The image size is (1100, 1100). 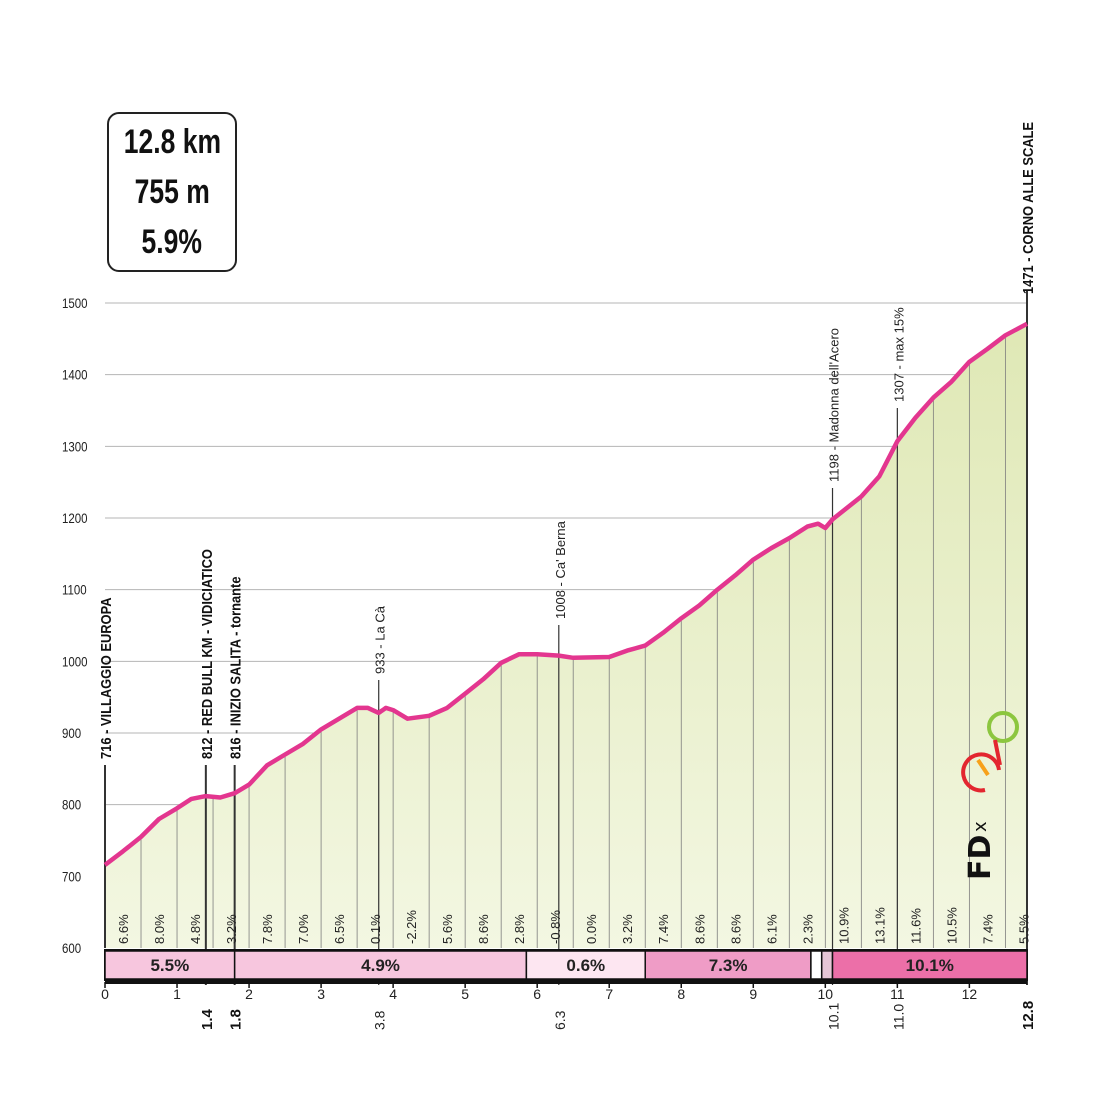 What do you see at coordinates (75, 661) in the screenshot?
I see `y-tick-label: 1000` at bounding box center [75, 661].